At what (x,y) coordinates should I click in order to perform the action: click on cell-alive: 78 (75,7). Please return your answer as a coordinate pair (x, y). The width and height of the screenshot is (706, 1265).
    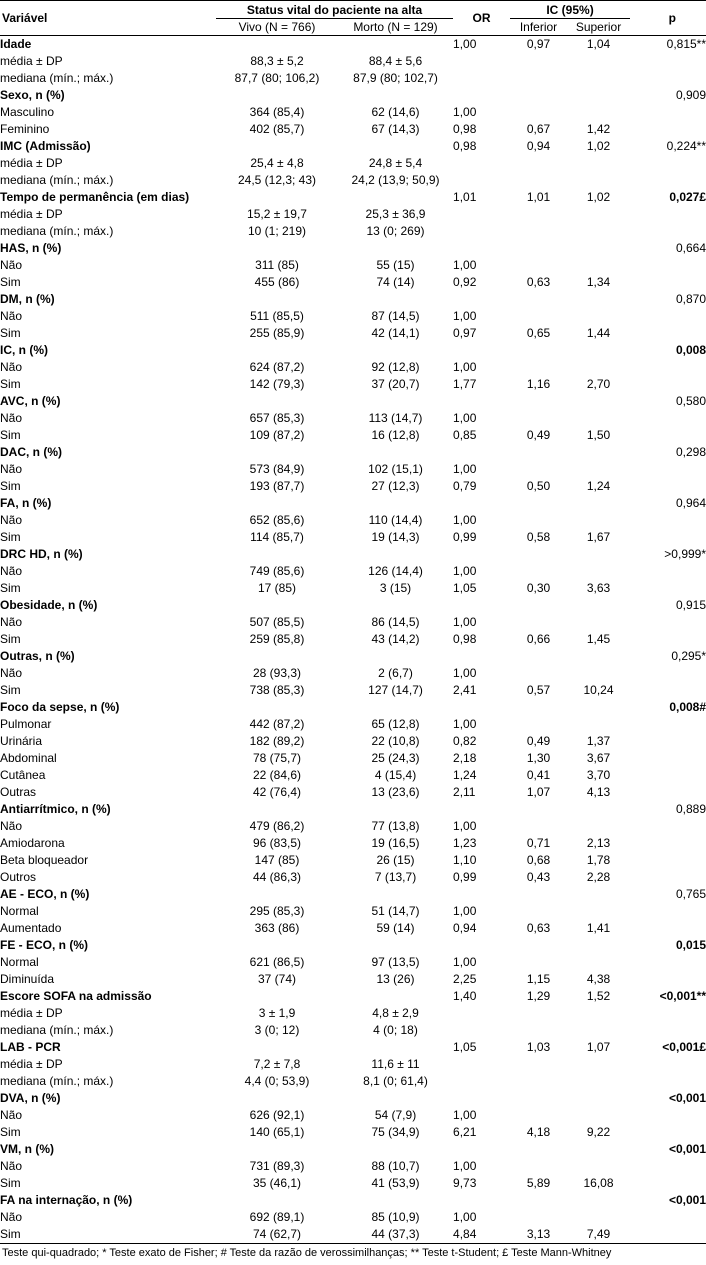
    Looking at the image, I should click on (277, 758).